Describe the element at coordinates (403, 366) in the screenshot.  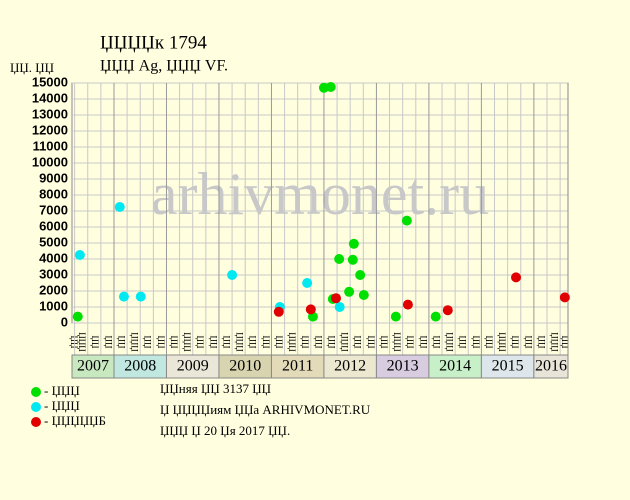
I see `year-label: 2013` at that location.